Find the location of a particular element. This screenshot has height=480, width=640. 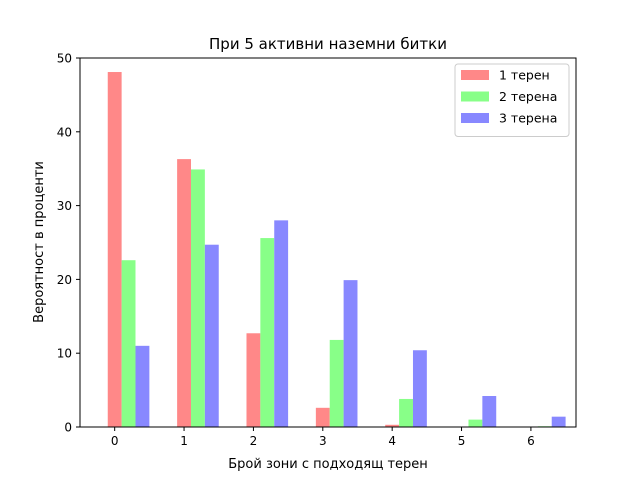

legend-label: 2 терена is located at coordinates (528, 96).